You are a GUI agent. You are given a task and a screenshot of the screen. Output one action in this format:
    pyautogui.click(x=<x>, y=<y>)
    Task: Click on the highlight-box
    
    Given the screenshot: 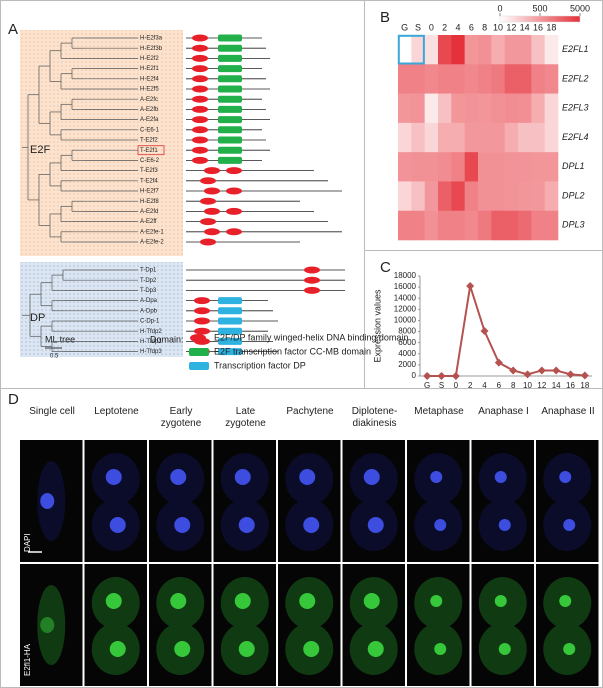 What is the action you would take?
    pyautogui.click(x=151, y=150)
    